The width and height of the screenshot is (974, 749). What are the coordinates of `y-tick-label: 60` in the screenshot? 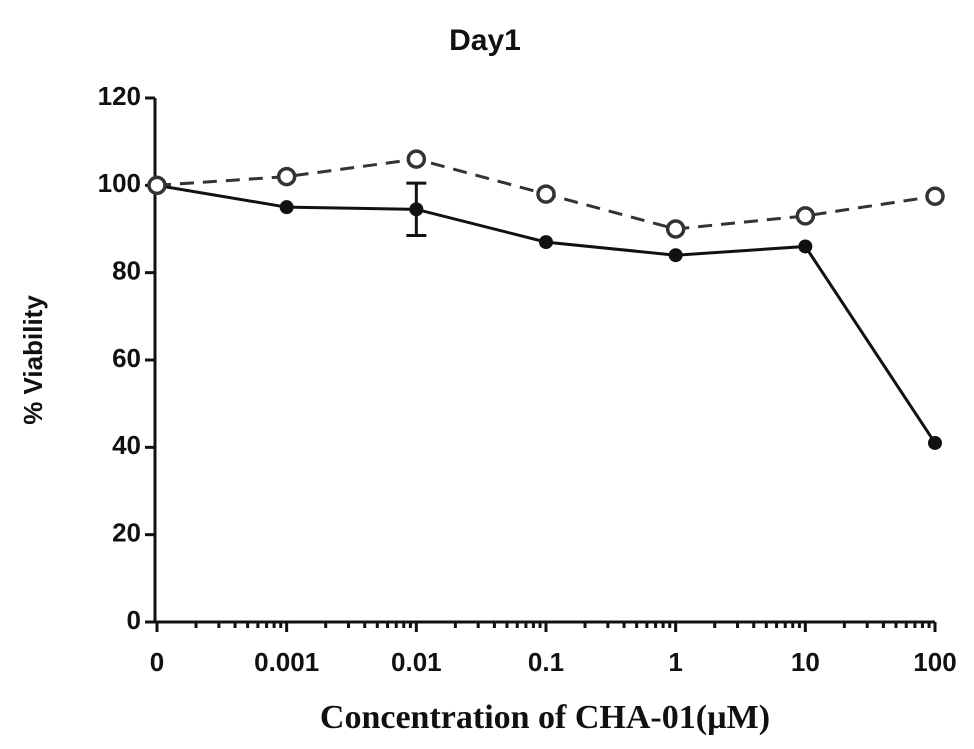 It's located at (126, 358).